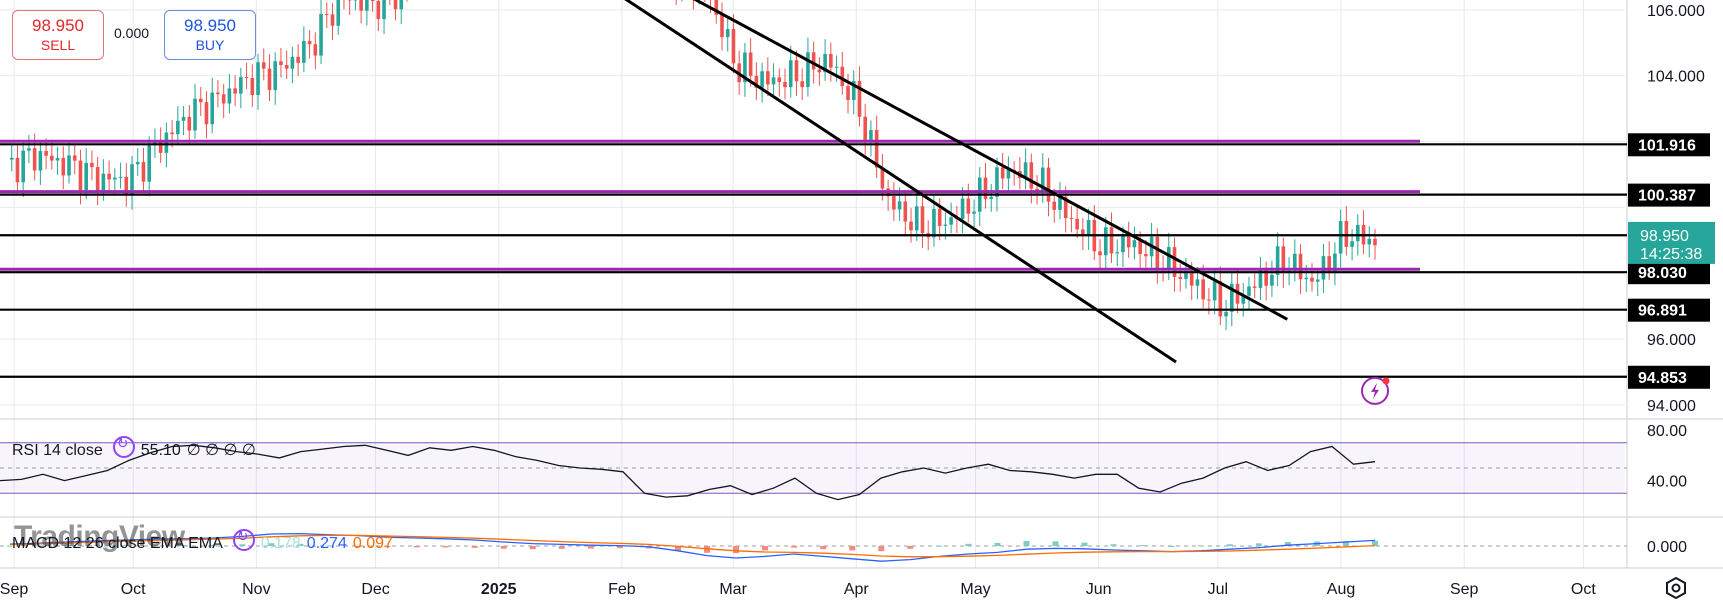  Describe the element at coordinates (1099, 589) in the screenshot. I see `time-tick-label: Jun` at that location.